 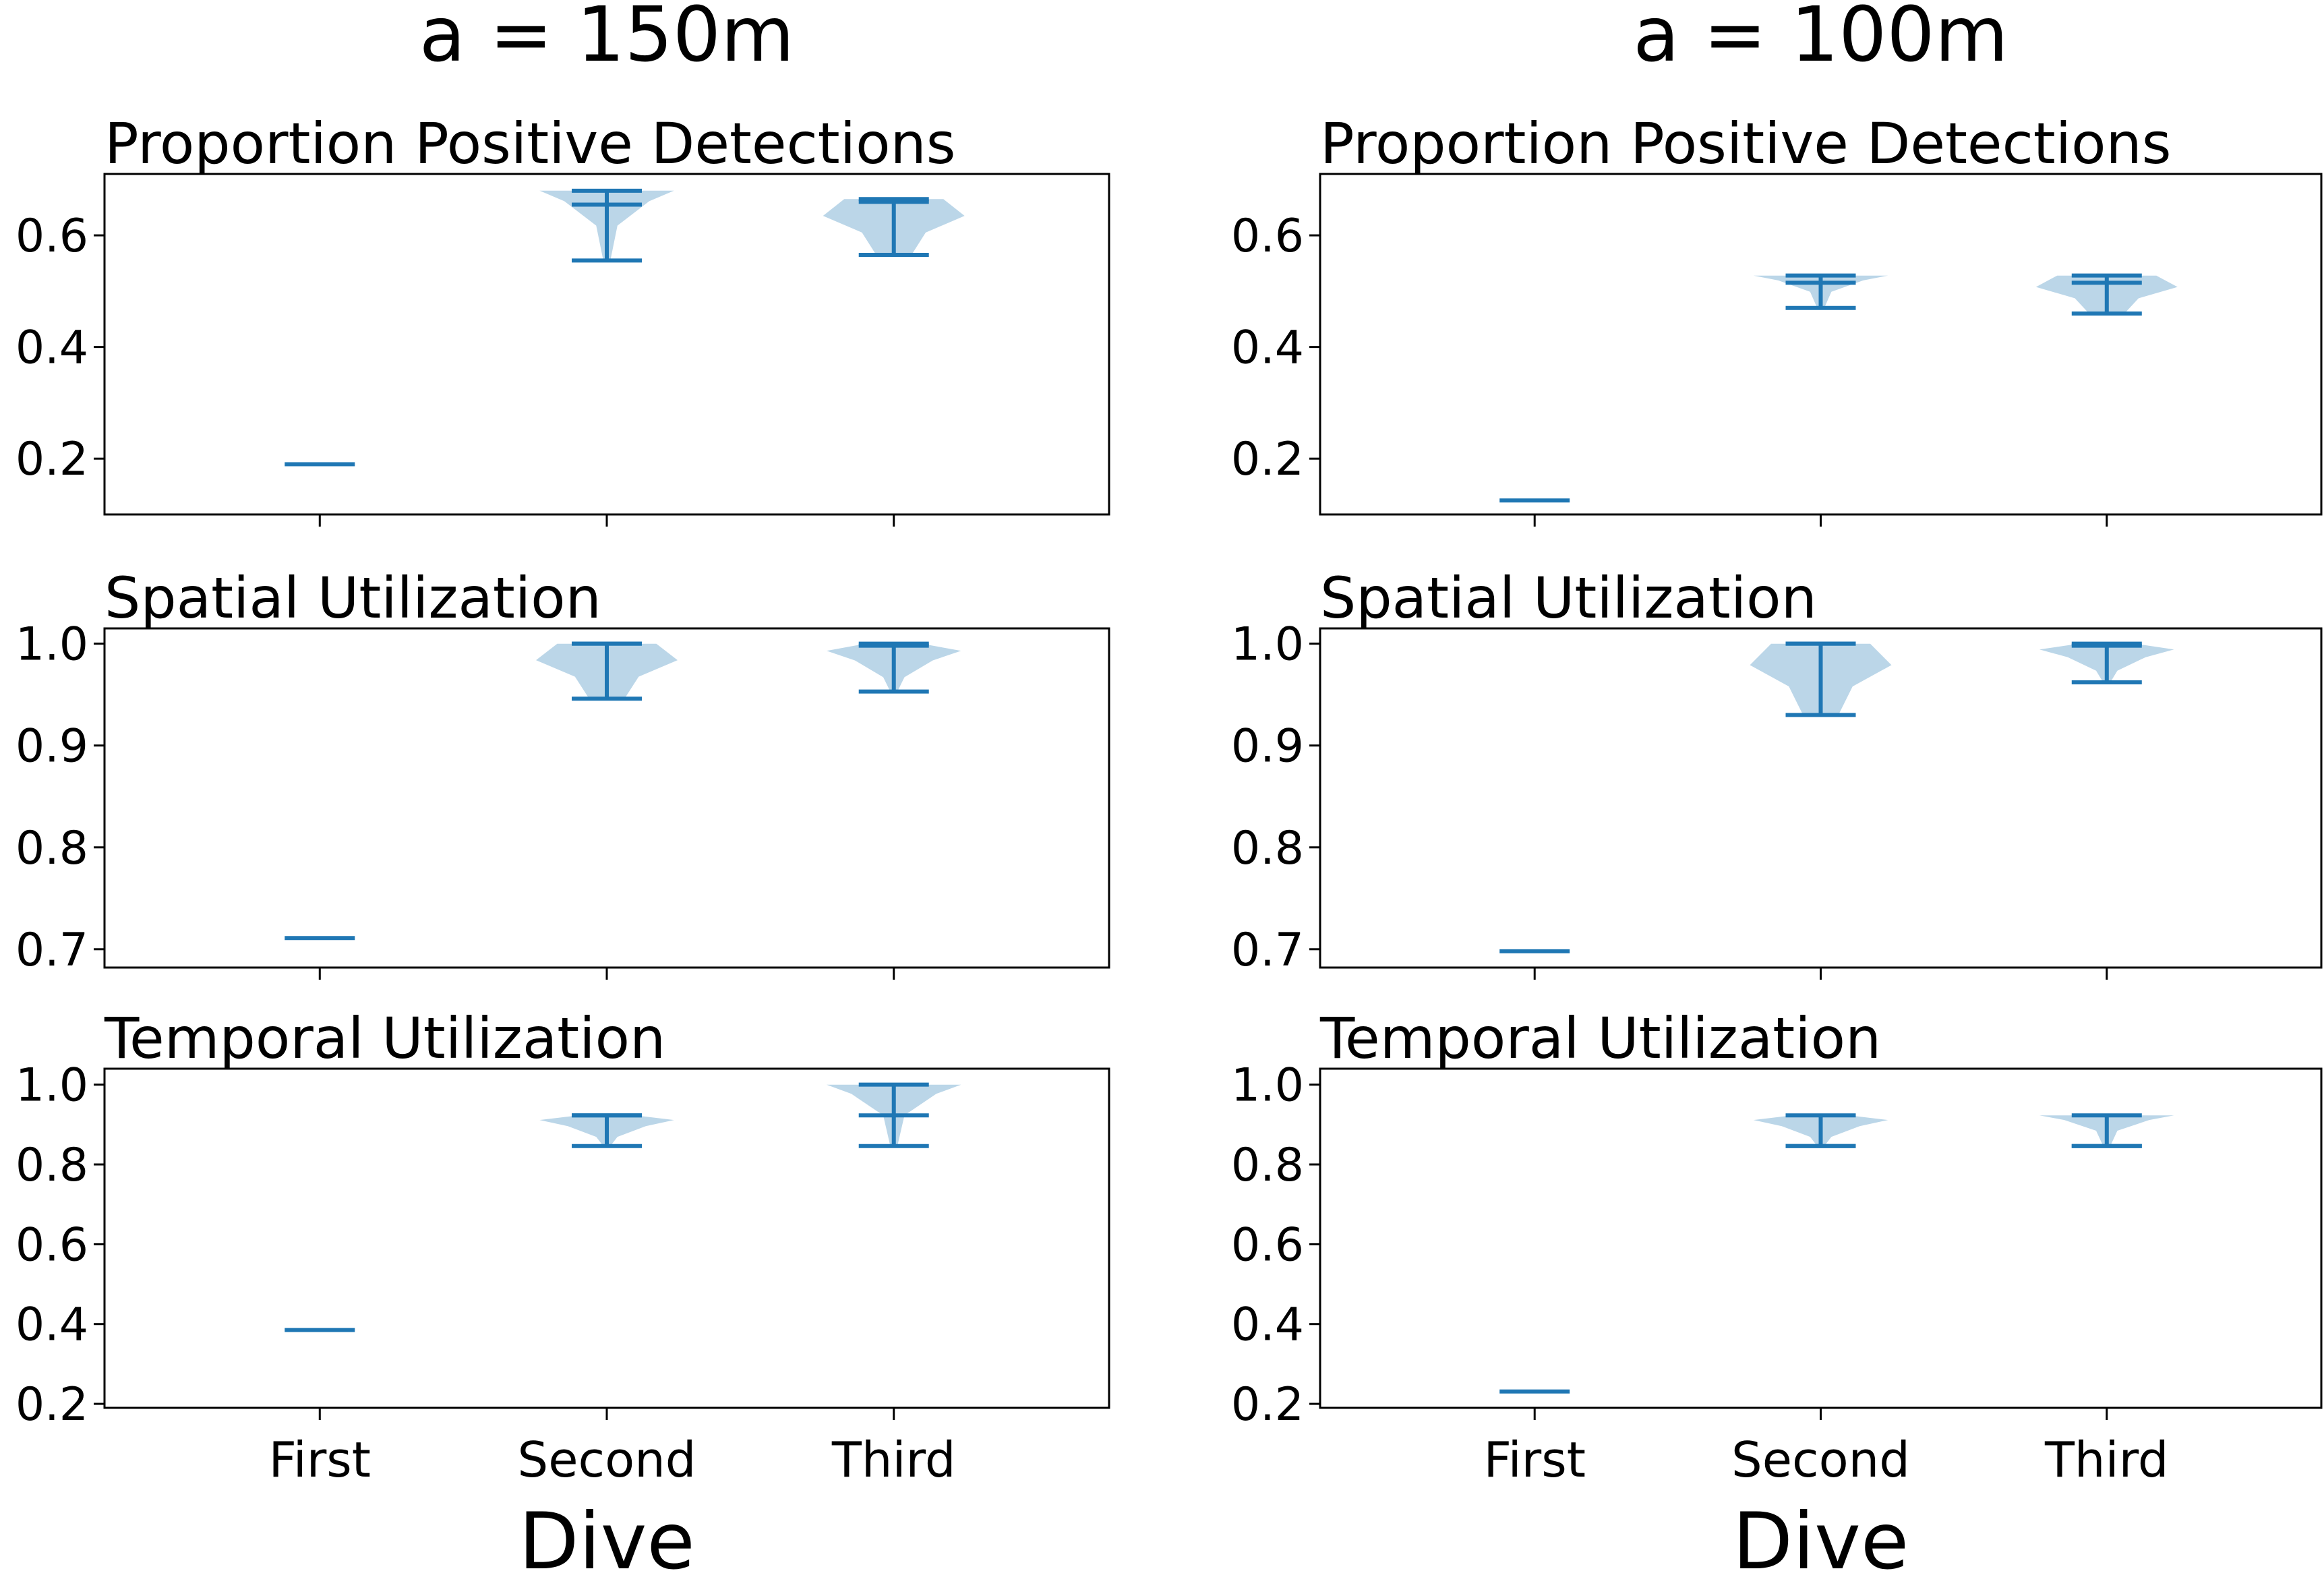 I want to click on panel-5: Spatial Utilization 0.7 0.8 0.9 1.0, so click(x=1777, y=773).